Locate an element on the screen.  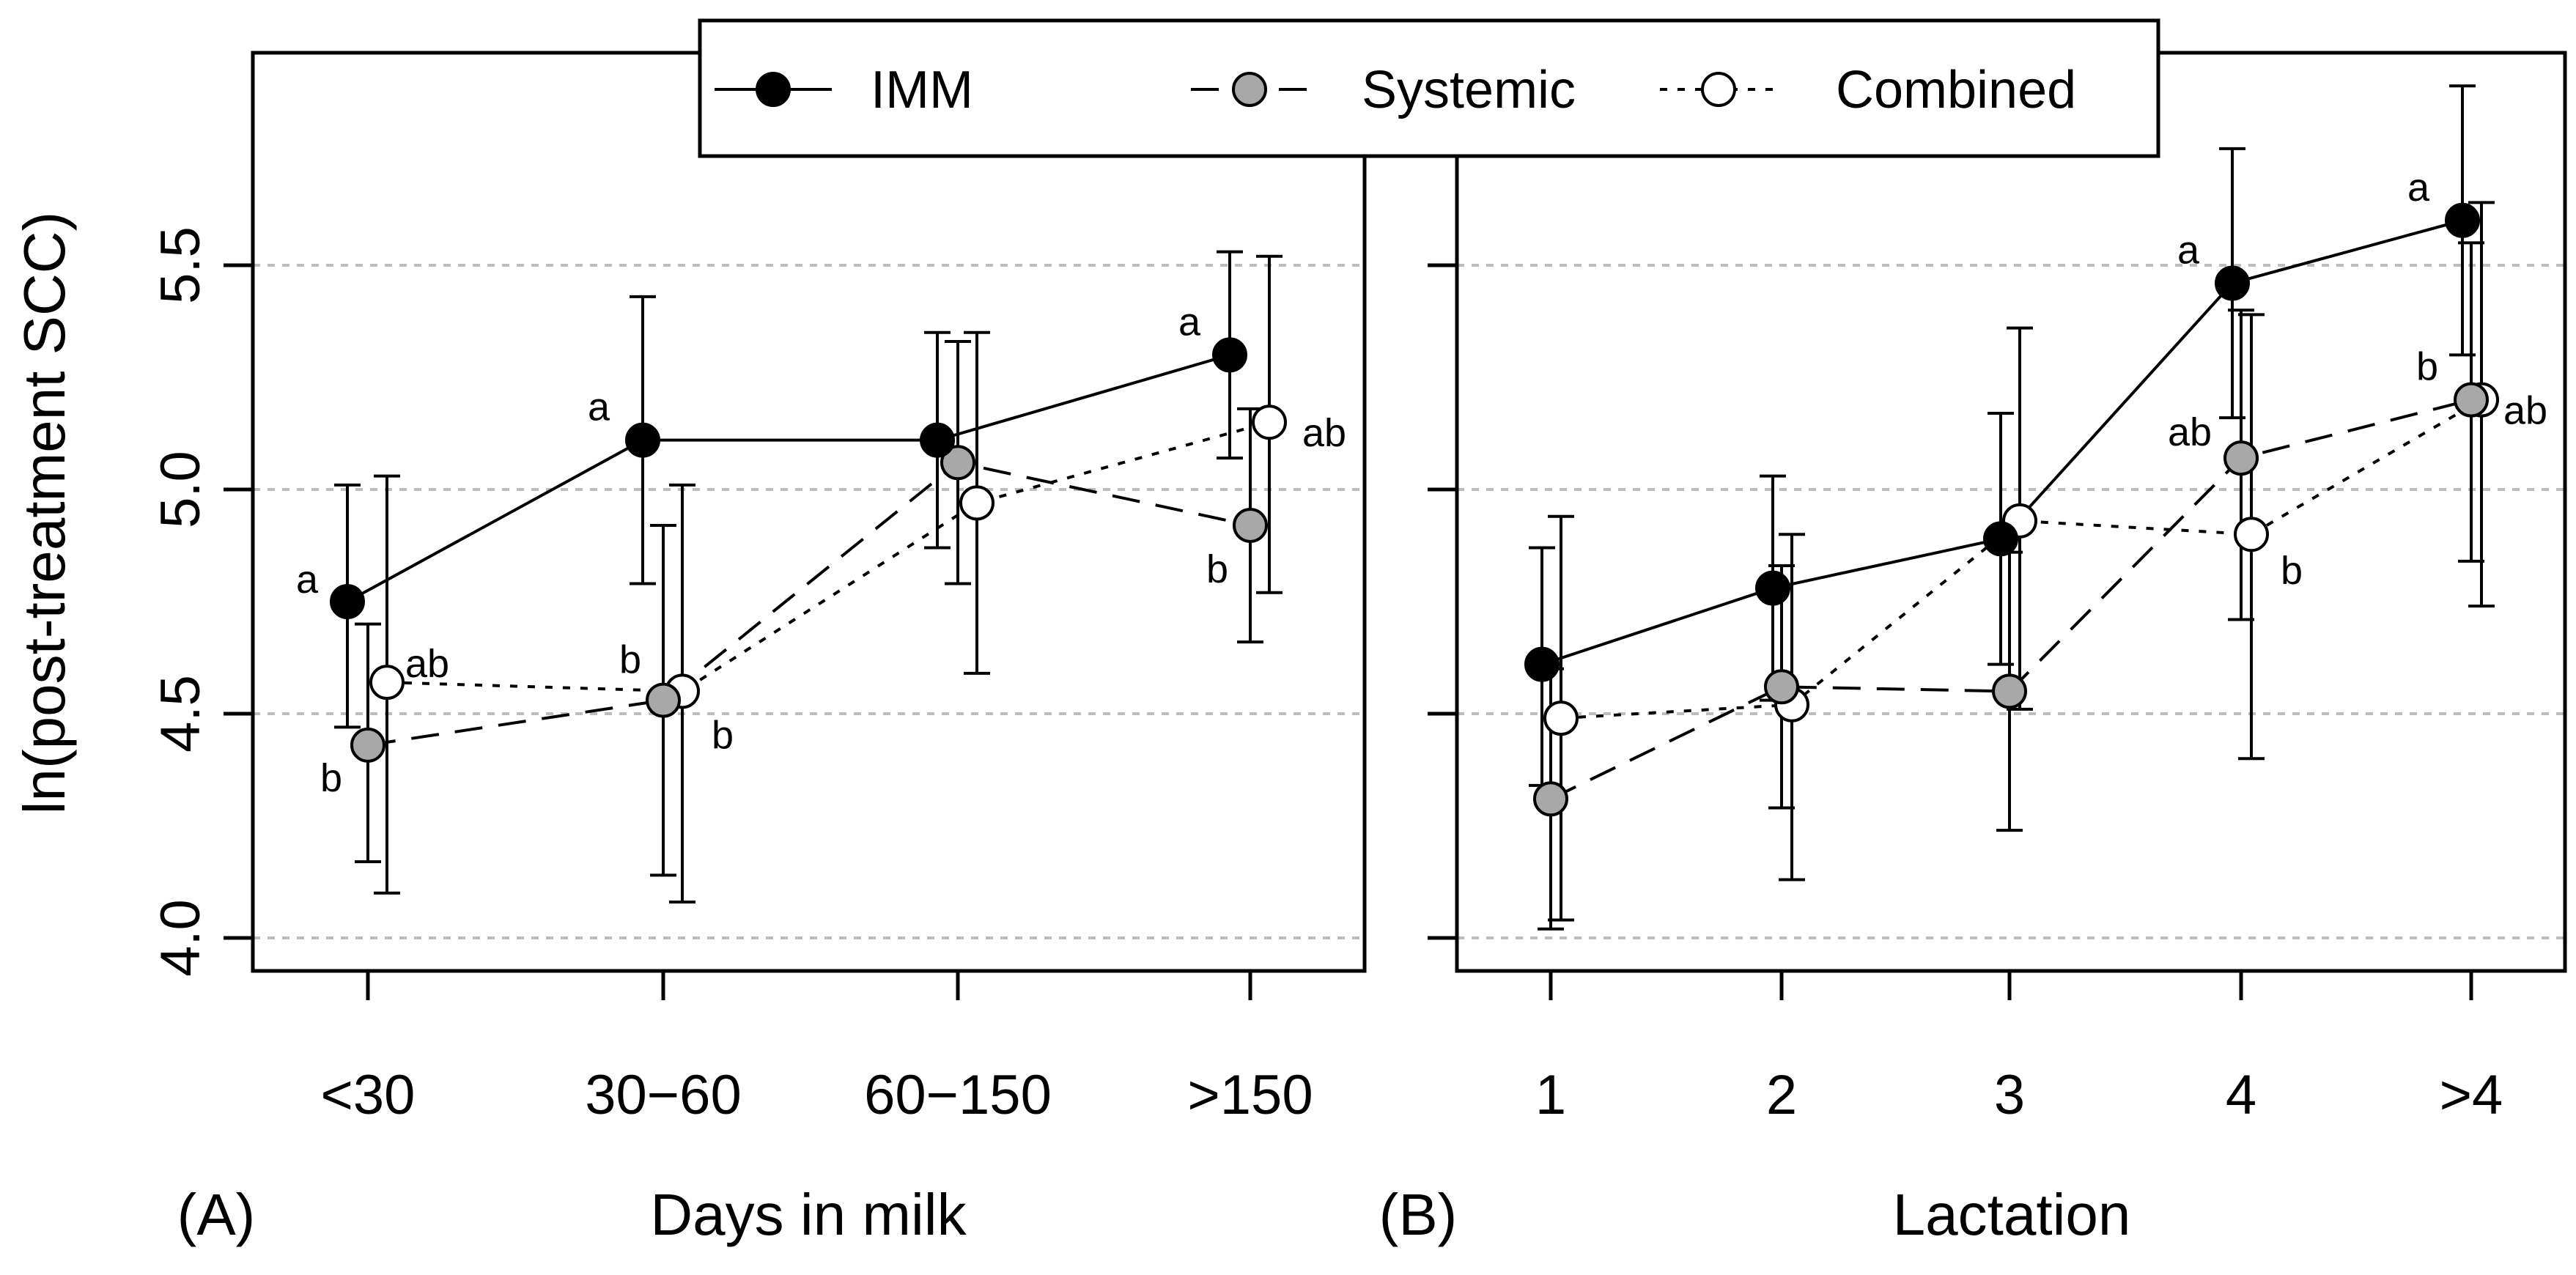
legend-label-combined: Combined is located at coordinates (1956, 90).